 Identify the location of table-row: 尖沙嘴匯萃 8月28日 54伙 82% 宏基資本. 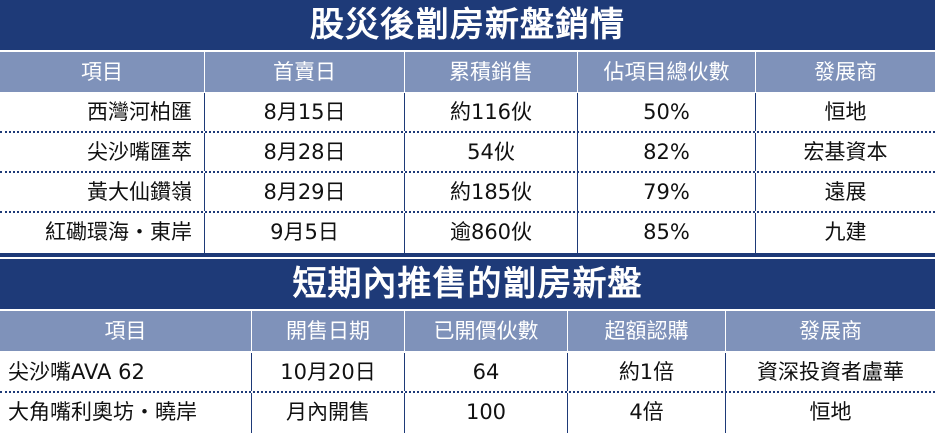
(467, 153).